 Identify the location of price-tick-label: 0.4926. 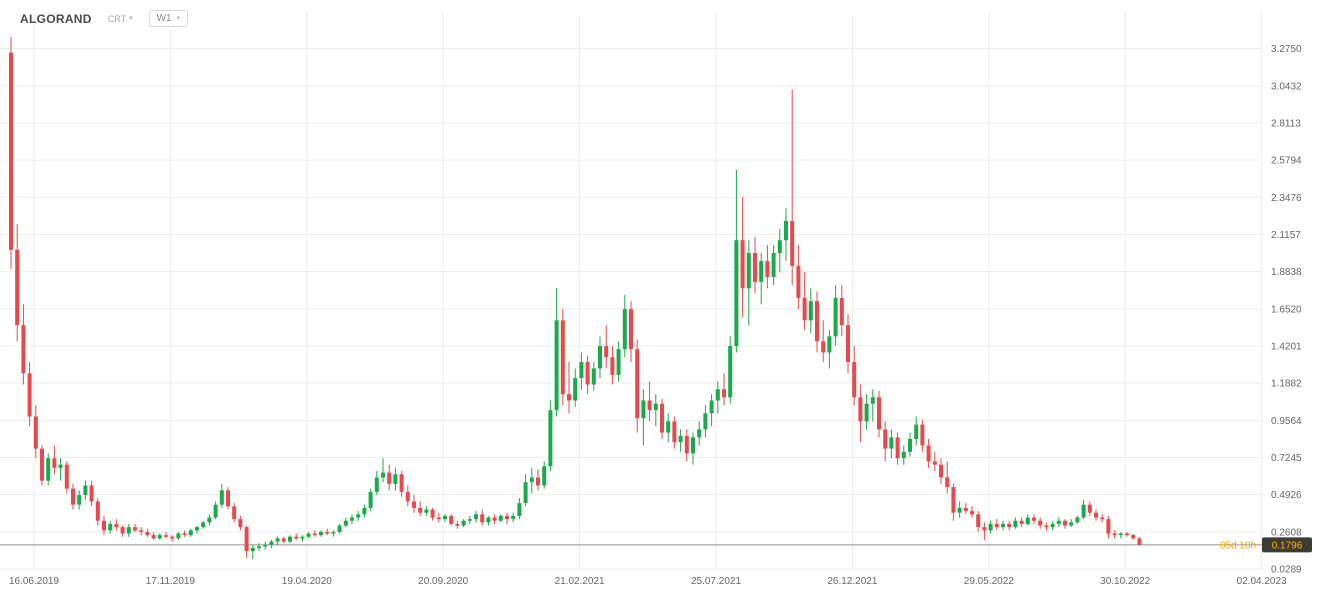
(1286, 495).